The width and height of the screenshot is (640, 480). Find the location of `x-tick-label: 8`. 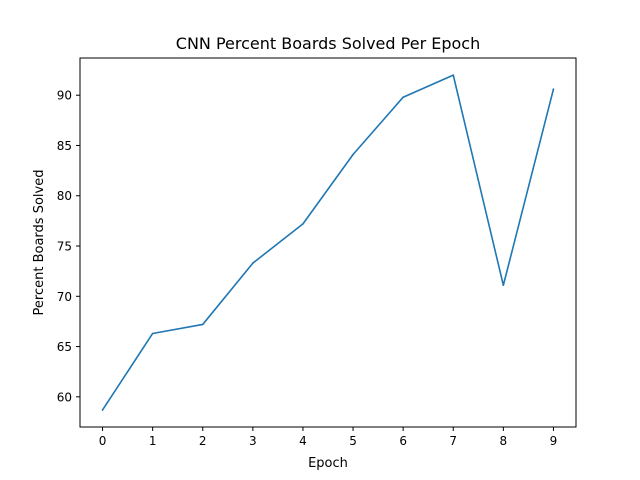

x-tick-label: 8 is located at coordinates (504, 441).